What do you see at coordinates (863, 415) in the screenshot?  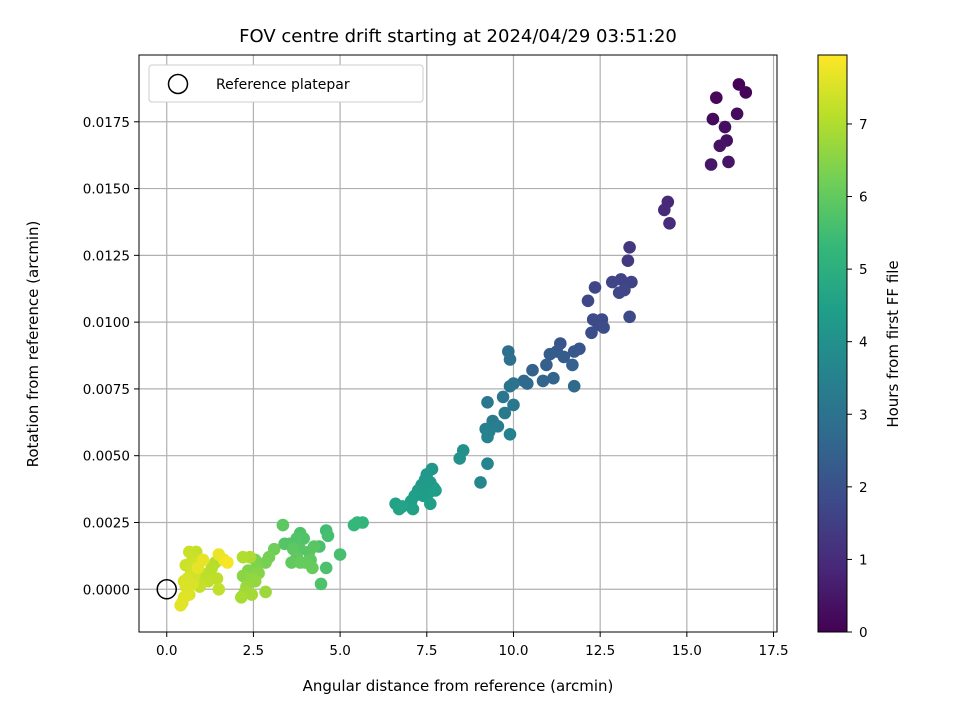 I see `colorbar-tick-label: 3` at bounding box center [863, 415].